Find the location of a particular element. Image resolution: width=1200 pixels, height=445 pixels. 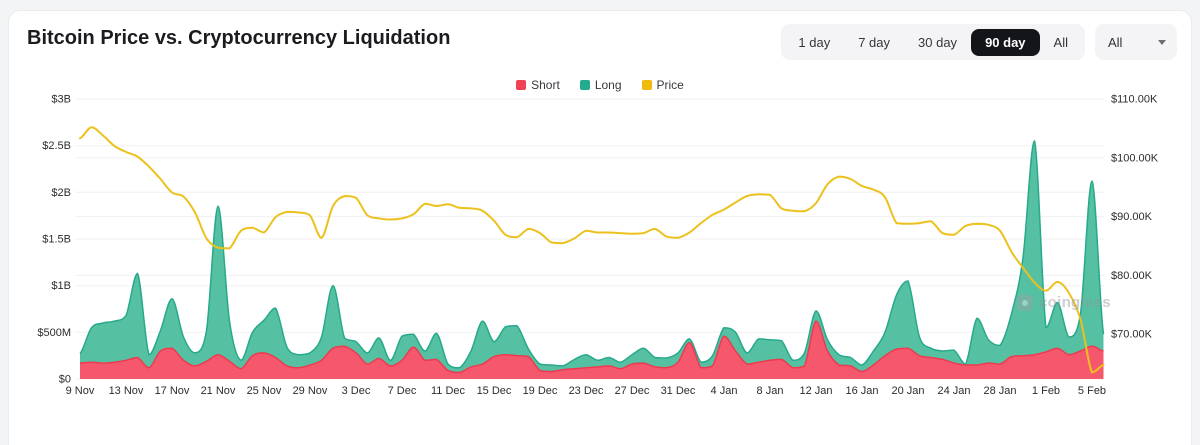

svg-text: $110.00K is located at coordinates (1134, 100).